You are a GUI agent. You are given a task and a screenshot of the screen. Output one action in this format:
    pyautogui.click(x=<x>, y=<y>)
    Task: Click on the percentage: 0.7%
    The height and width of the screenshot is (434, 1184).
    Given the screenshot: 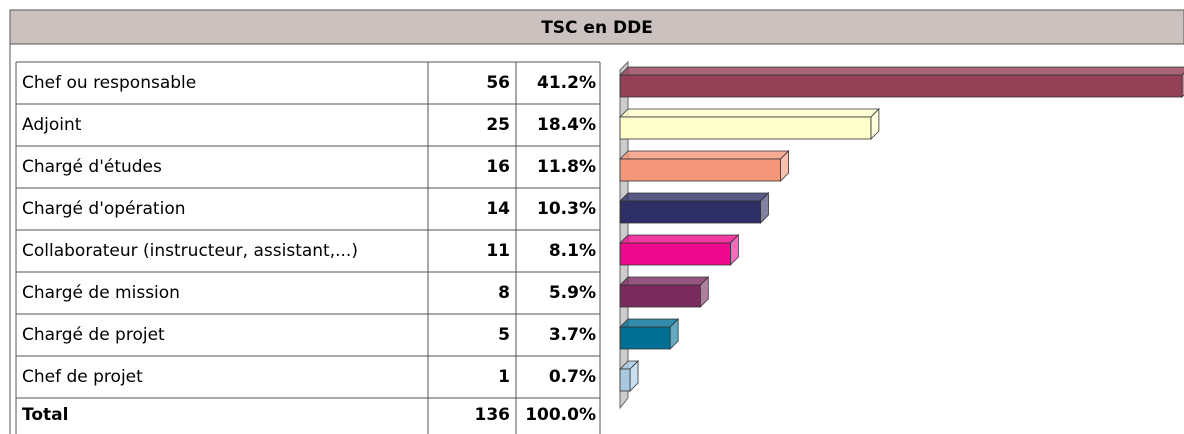 What is the action you would take?
    pyautogui.click(x=572, y=377)
    